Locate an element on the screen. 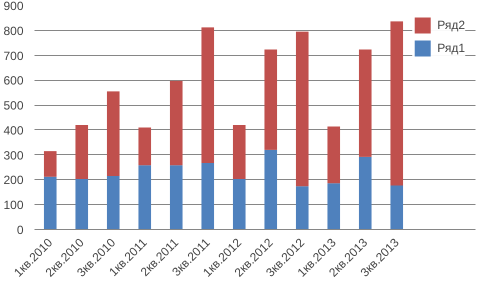 Image resolution: width=482 pixels, height=289 pixels. y-tick-label: 400 is located at coordinates (13, 130).